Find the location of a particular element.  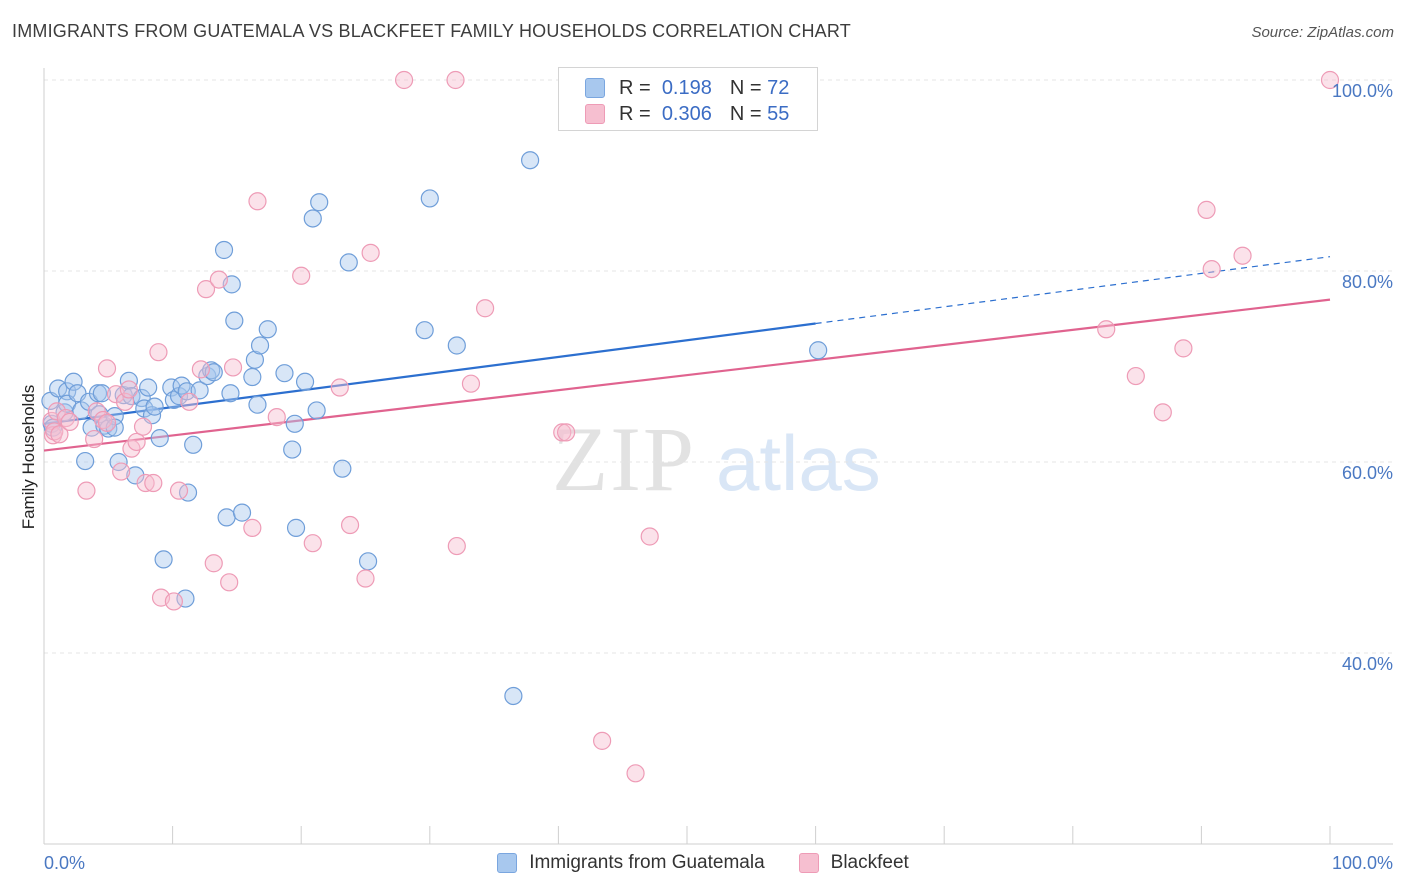

legend-row-guatemala: R = 0.198 N = 72 is located at coordinates (687, 88).